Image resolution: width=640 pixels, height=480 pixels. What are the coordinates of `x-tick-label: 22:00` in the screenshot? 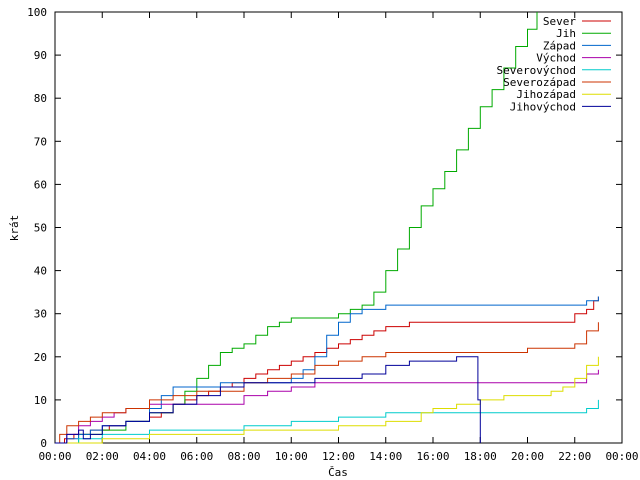 It's located at (574, 456).